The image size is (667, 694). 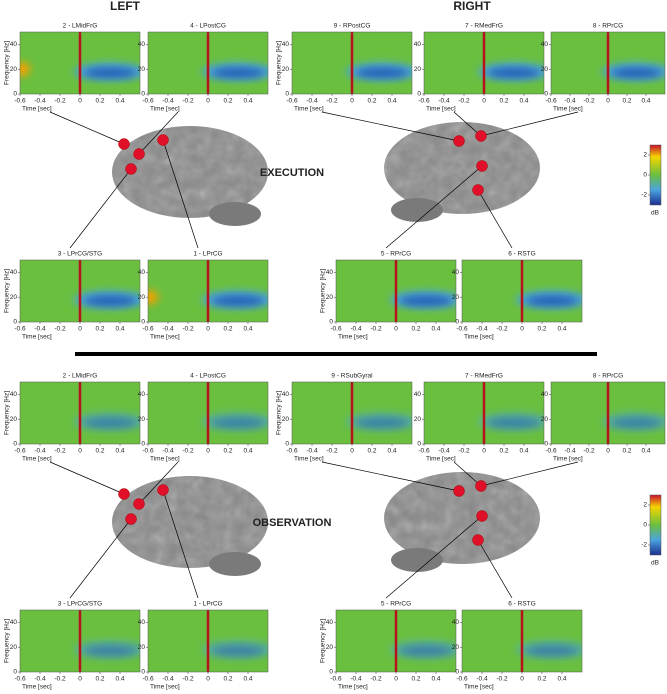 I want to click on panel-title: 9 - RPostCG, so click(x=352, y=26).